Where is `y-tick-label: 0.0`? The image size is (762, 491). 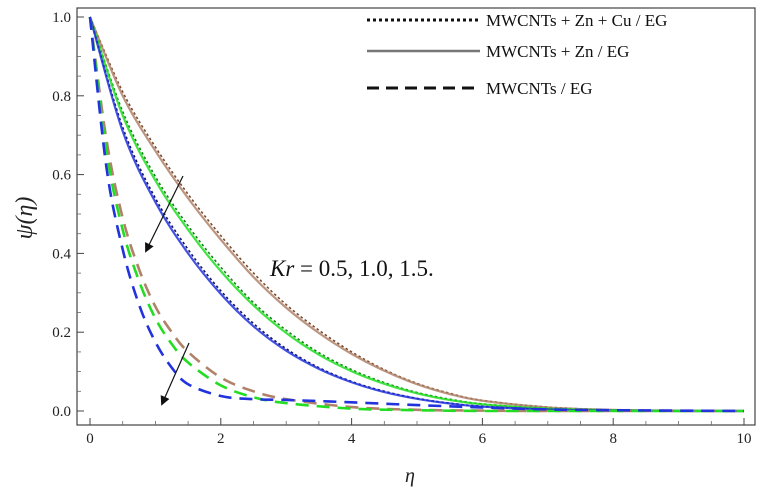 y-tick-label: 0.0 is located at coordinates (61, 412).